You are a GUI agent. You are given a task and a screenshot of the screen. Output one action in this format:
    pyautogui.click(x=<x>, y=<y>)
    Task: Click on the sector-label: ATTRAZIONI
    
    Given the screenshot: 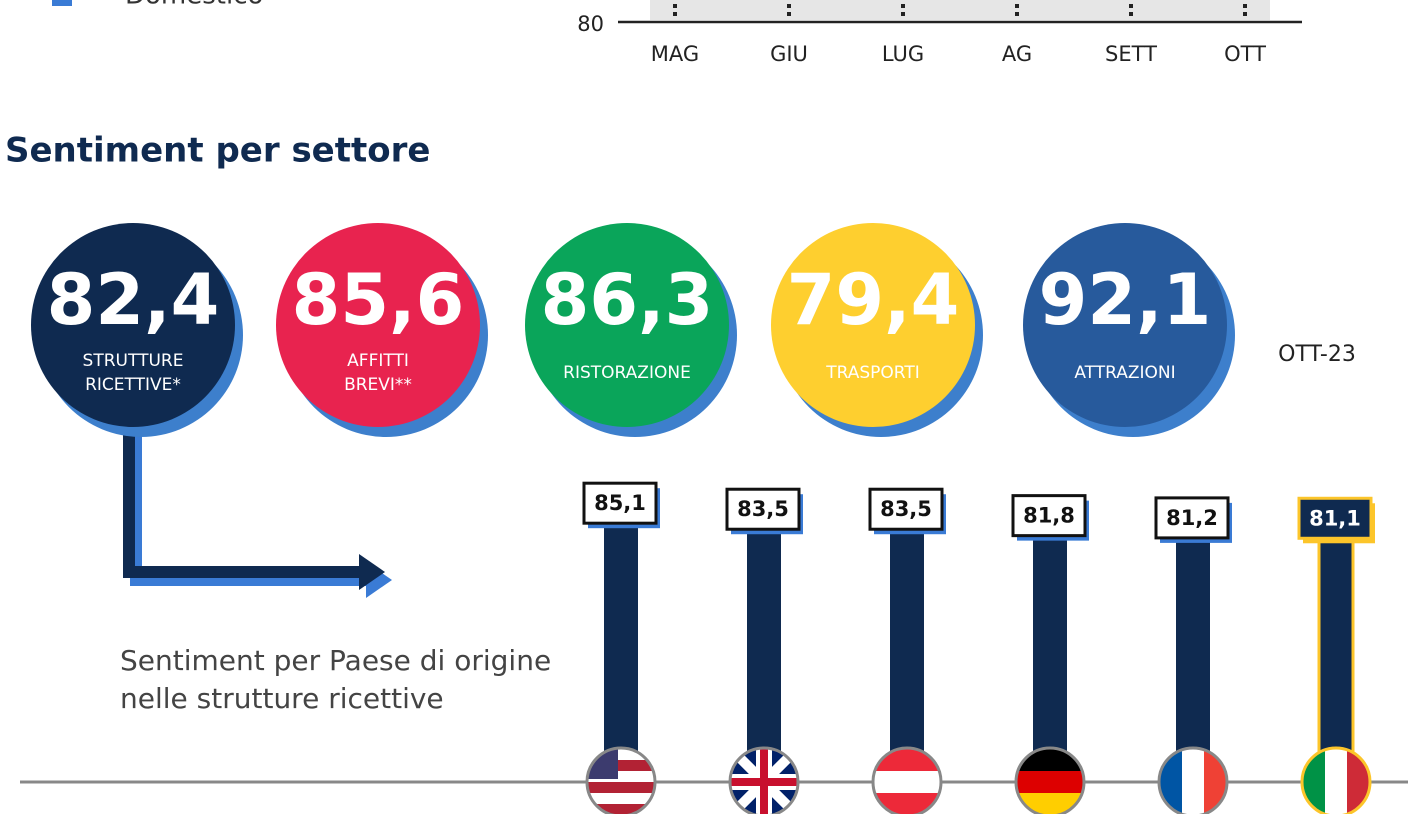 What is the action you would take?
    pyautogui.click(x=1124, y=373)
    